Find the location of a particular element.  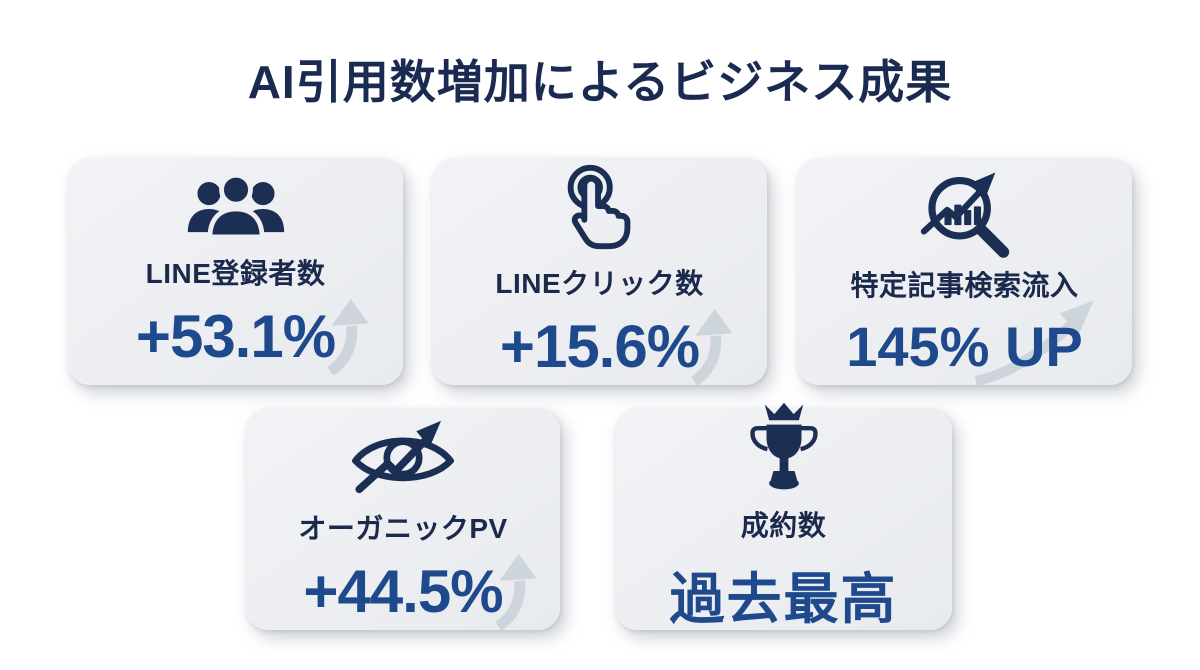

trophy-icon is located at coordinates (783, 446).